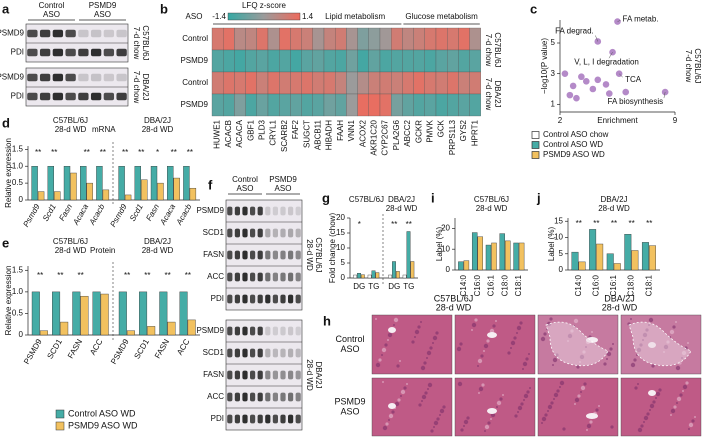 The image size is (703, 438). What do you see at coordinates (362, 133) in the screenshot?
I see `column-label: ACOX2` at bounding box center [362, 133].